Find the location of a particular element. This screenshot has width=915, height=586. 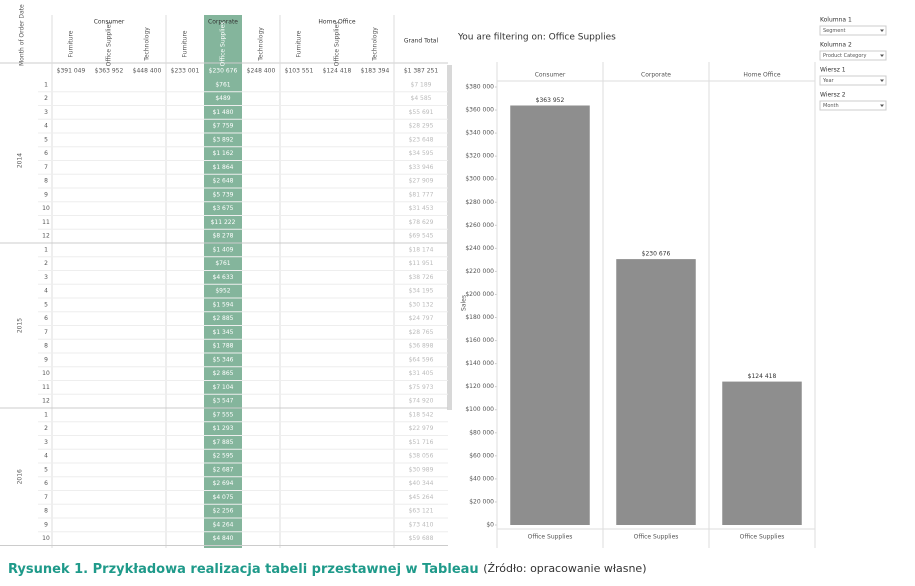

segment-header: Home Office is located at coordinates (336, 22).